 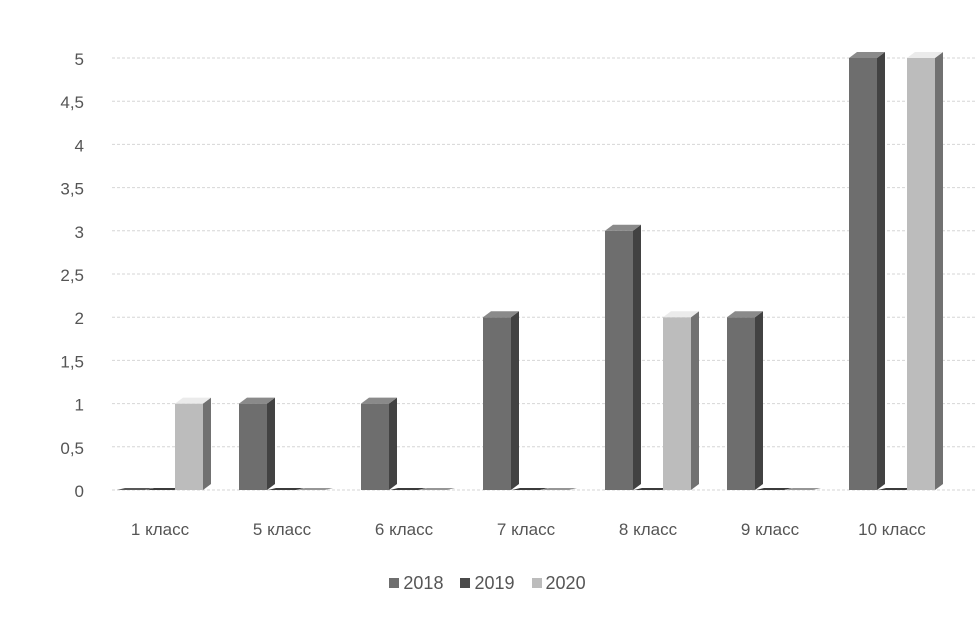 What do you see at coordinates (465, 583) in the screenshot?
I see `legend-swatch-2019` at bounding box center [465, 583].